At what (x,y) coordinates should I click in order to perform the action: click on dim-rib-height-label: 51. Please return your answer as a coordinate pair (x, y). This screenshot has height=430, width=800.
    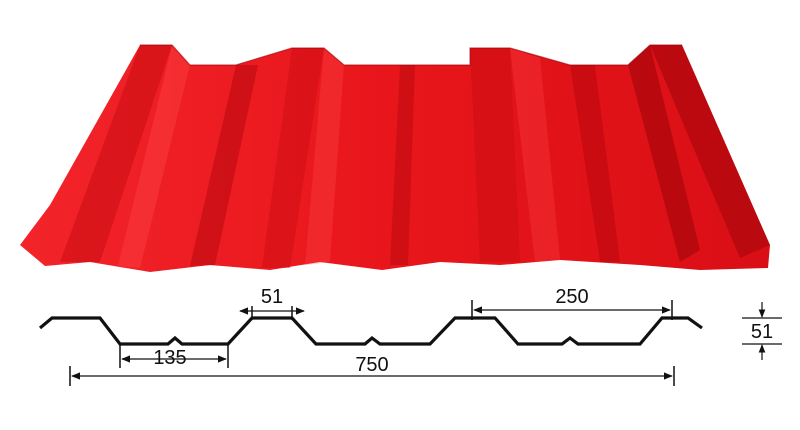
    Looking at the image, I should click on (762, 332).